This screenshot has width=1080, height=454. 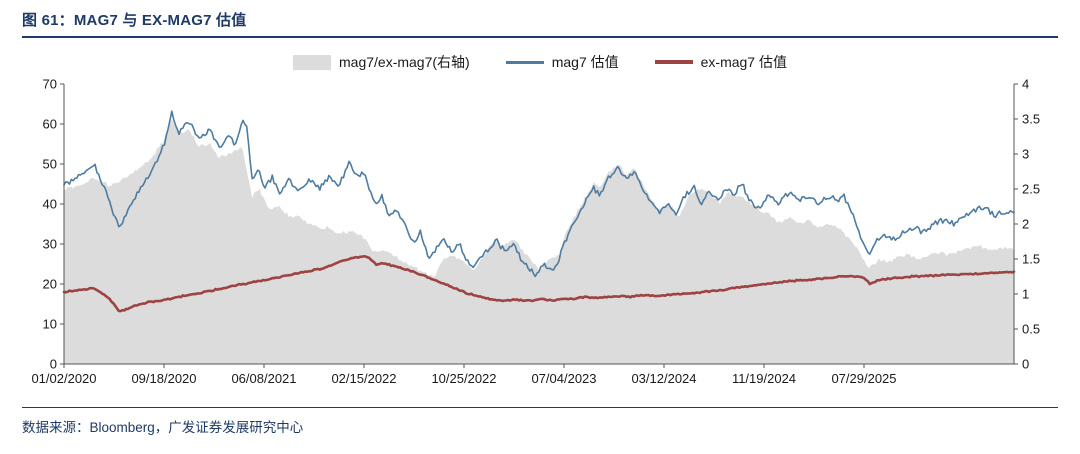 What do you see at coordinates (50, 284) in the screenshot?
I see `left-axis-tick-label: 20` at bounding box center [50, 284].